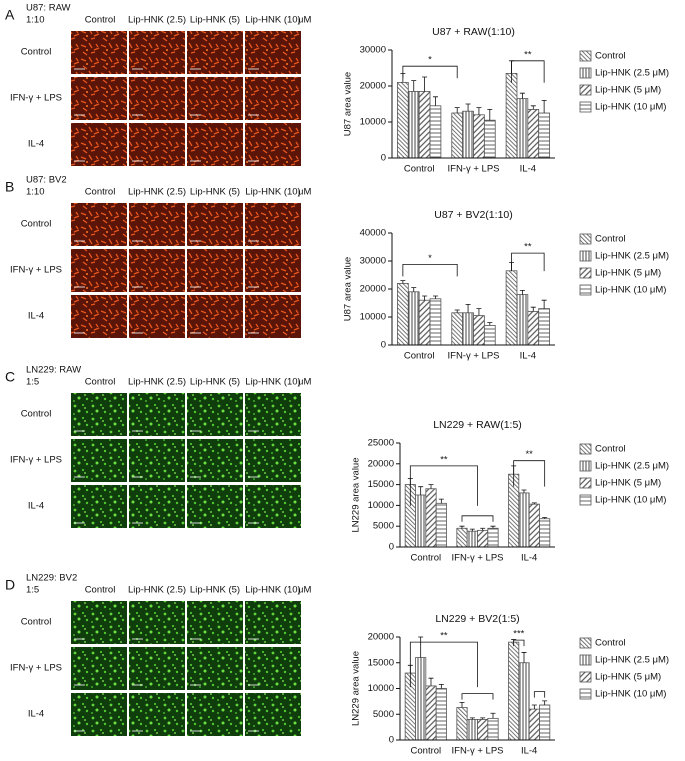  Describe the element at coordinates (529, 558) in the screenshot. I see `x-tick-label: IL-4` at that location.